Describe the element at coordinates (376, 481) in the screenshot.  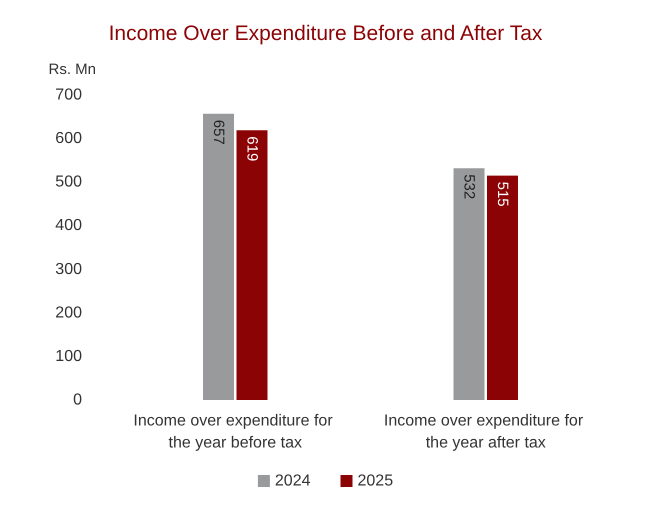
I see `legend-label: 2025` at that location.